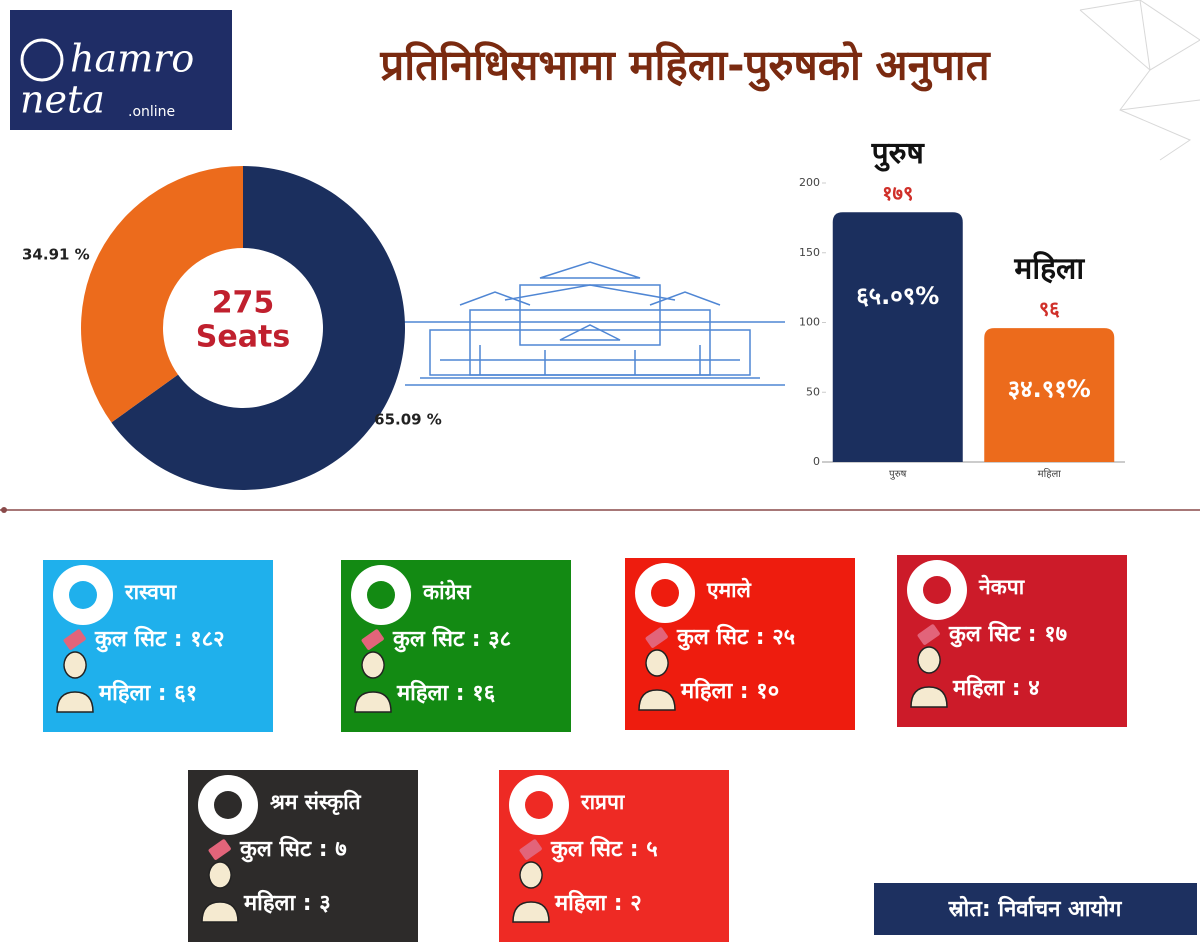  I want to click on y-tick-label: 50, so click(813, 391).